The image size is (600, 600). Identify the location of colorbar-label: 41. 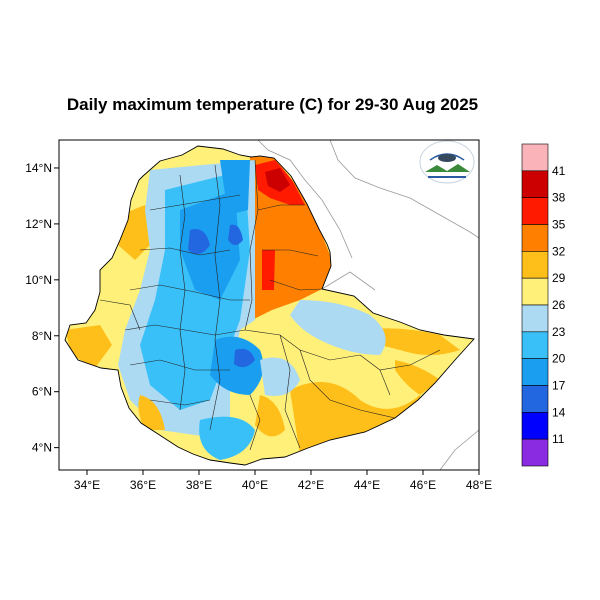
(559, 171).